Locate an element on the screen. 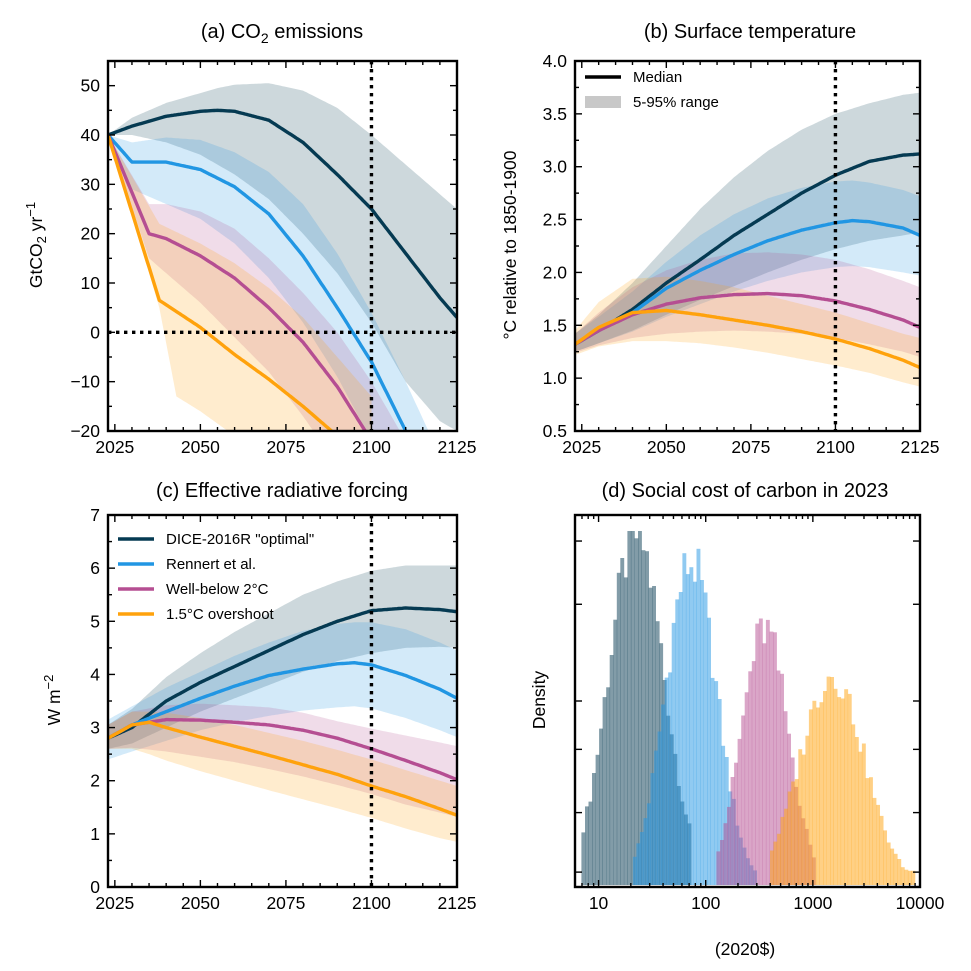 This screenshot has width=971, height=971. panel-c-title: (c) Effective radiative forcing is located at coordinates (282, 491).